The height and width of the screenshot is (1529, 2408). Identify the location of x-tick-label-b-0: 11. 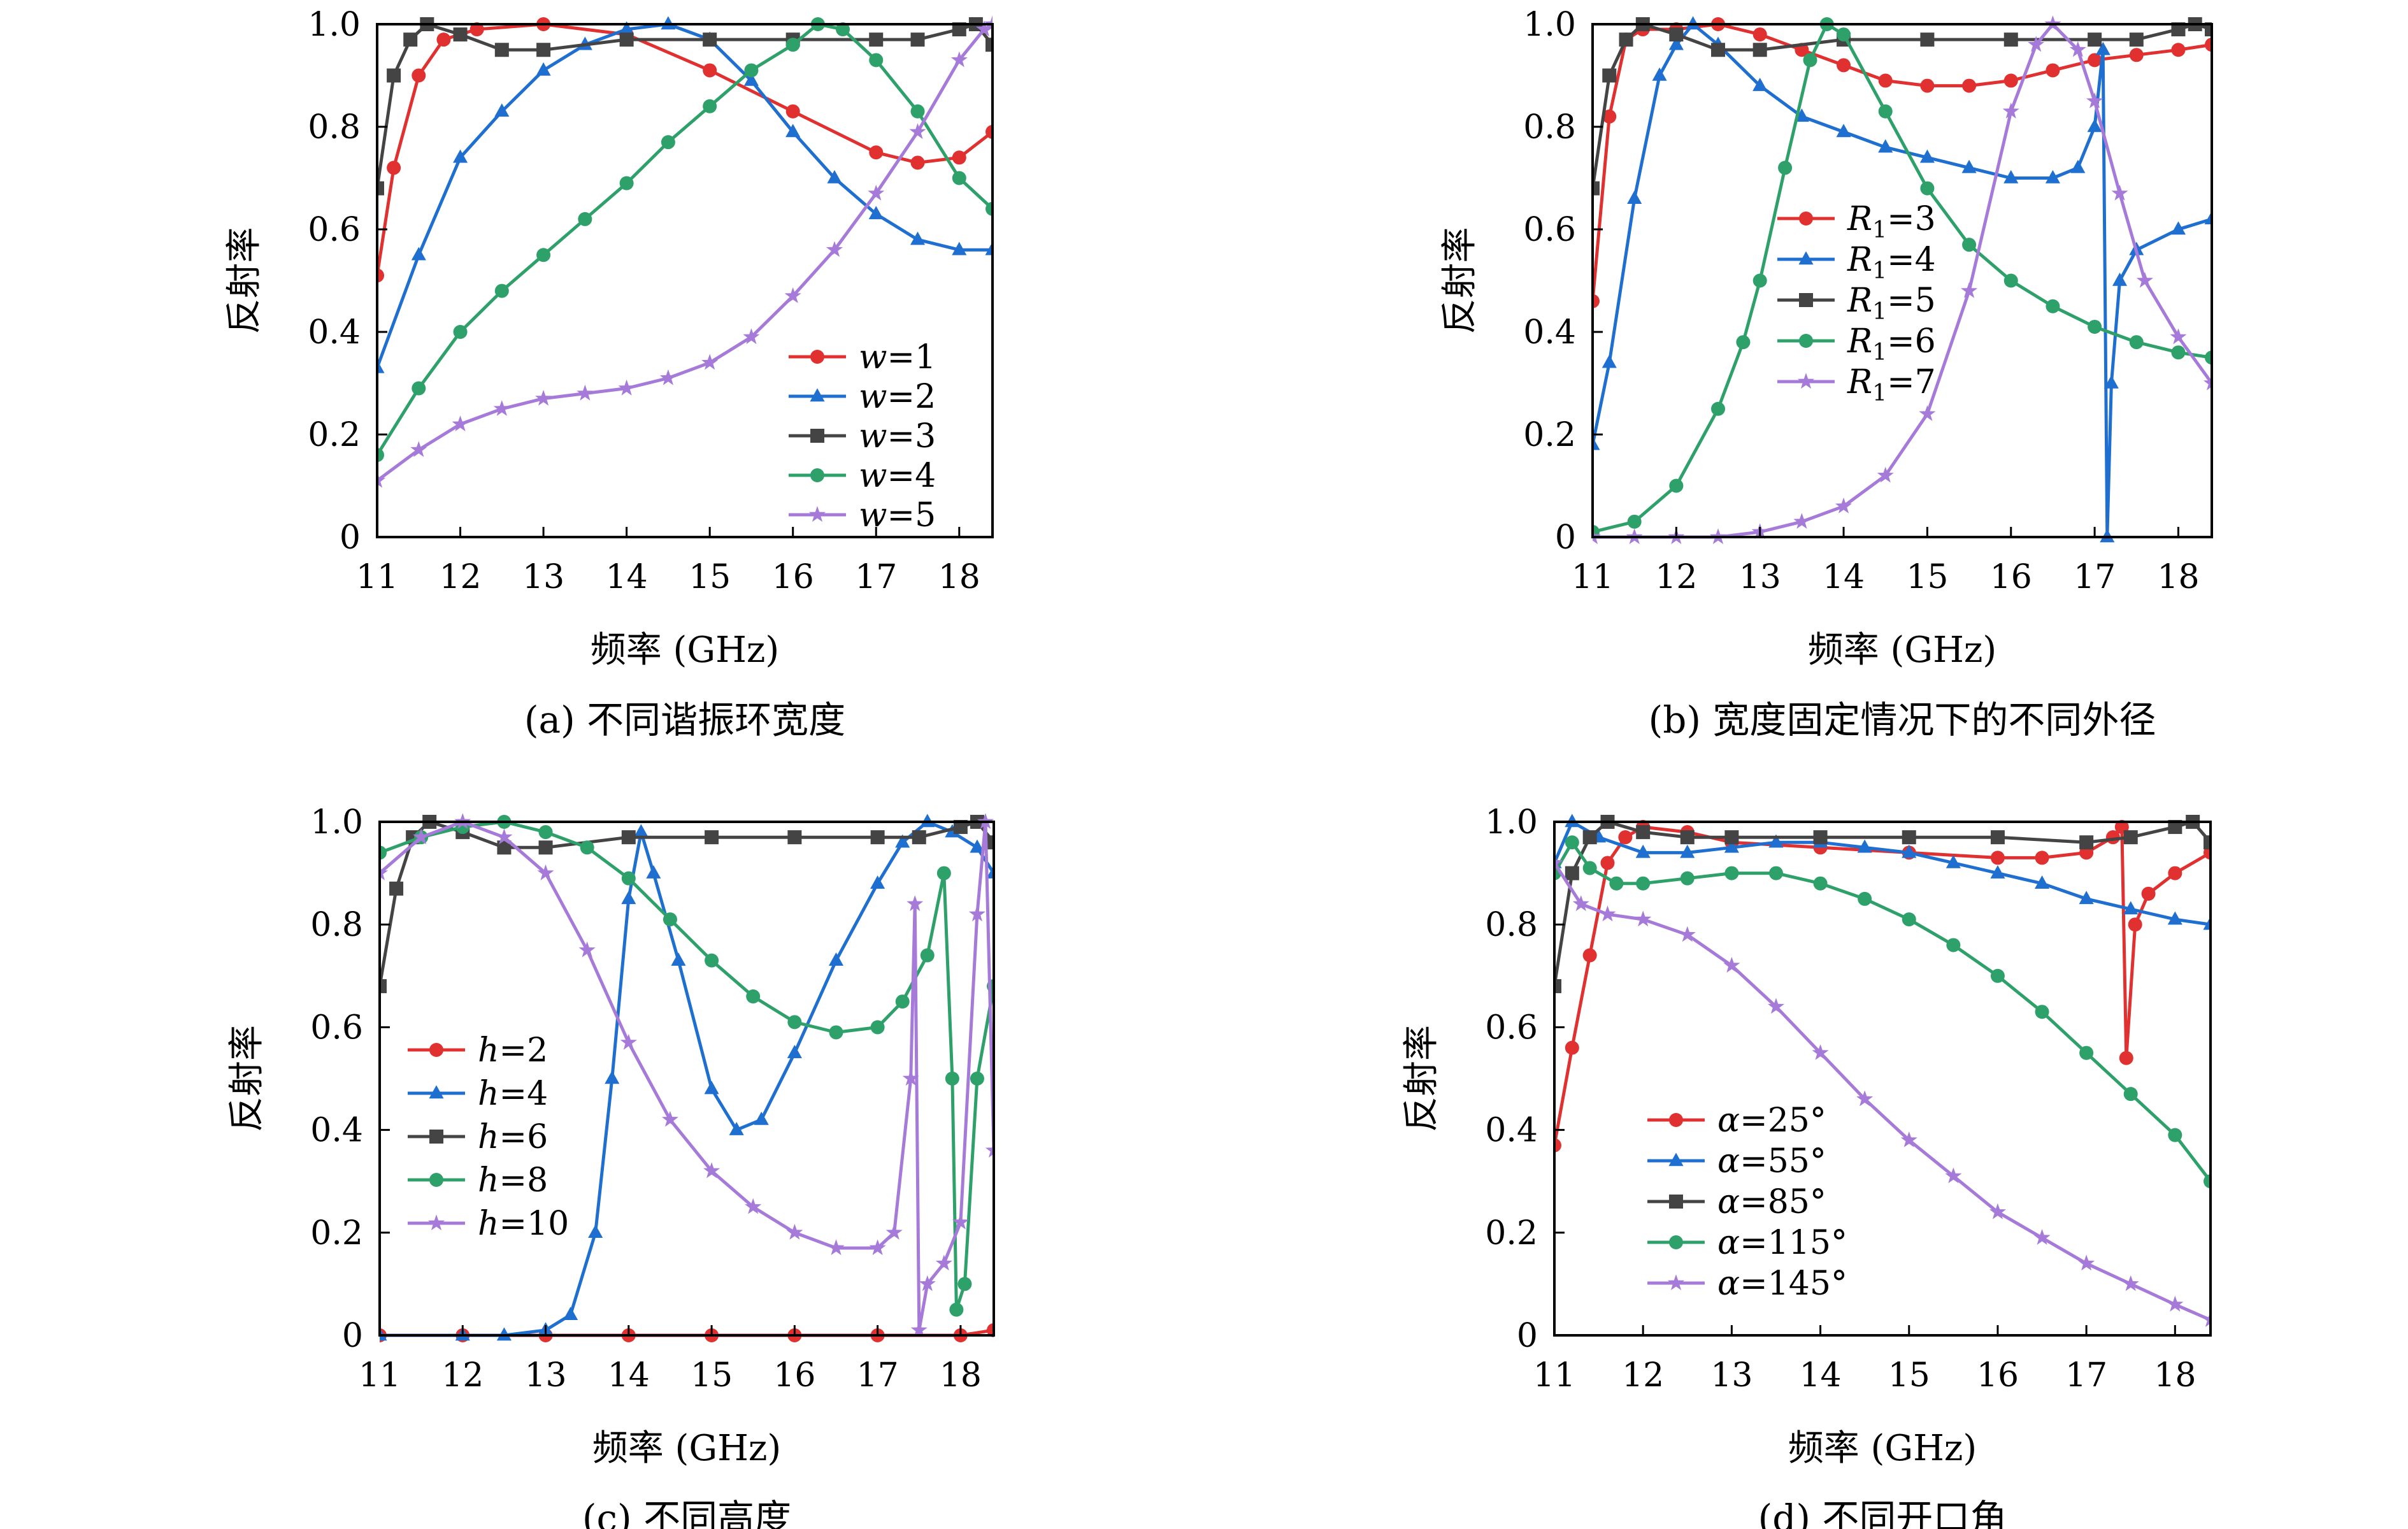
(1593, 577).